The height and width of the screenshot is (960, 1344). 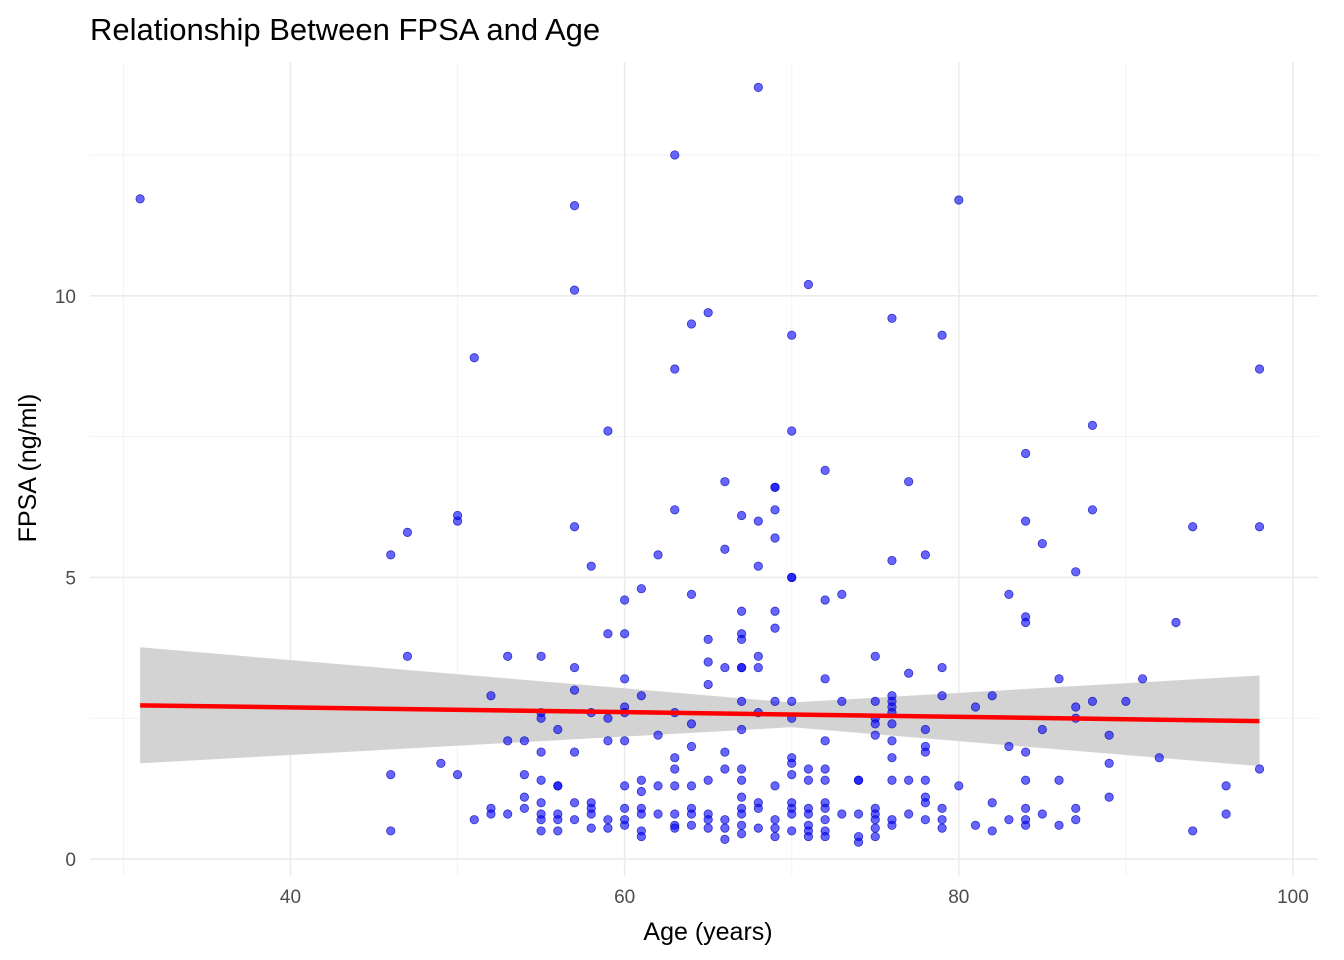 What do you see at coordinates (345, 29) in the screenshot?
I see `chart-title: Relationship Between FPSA and Age` at bounding box center [345, 29].